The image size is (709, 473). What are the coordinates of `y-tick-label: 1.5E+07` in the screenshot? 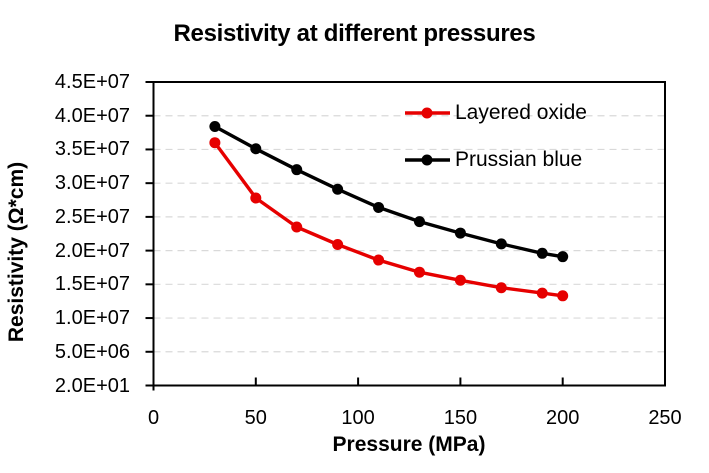 It's located at (92, 284).